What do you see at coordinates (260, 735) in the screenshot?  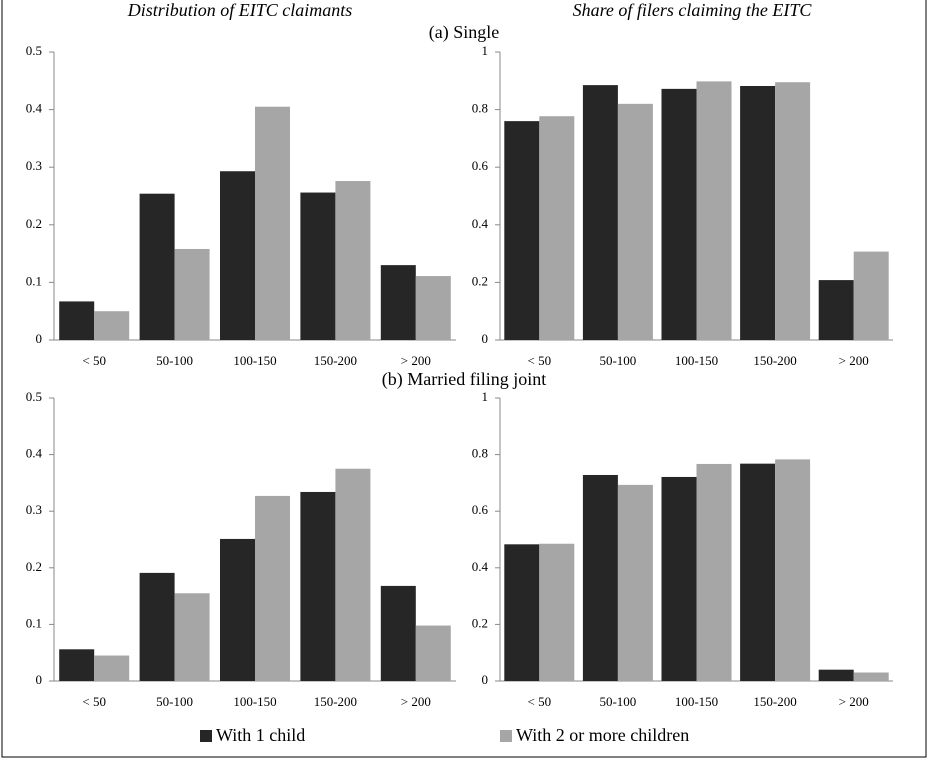 I see `legend-label: With 1 child` at bounding box center [260, 735].